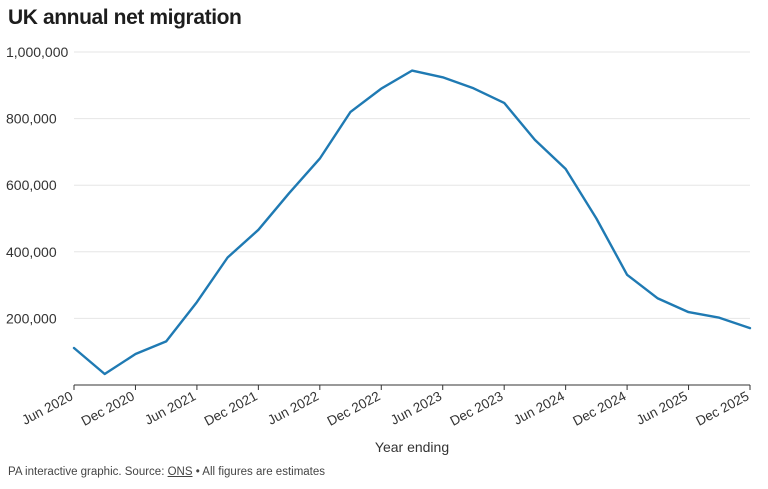  I want to click on source-link: ONS, so click(180, 472).